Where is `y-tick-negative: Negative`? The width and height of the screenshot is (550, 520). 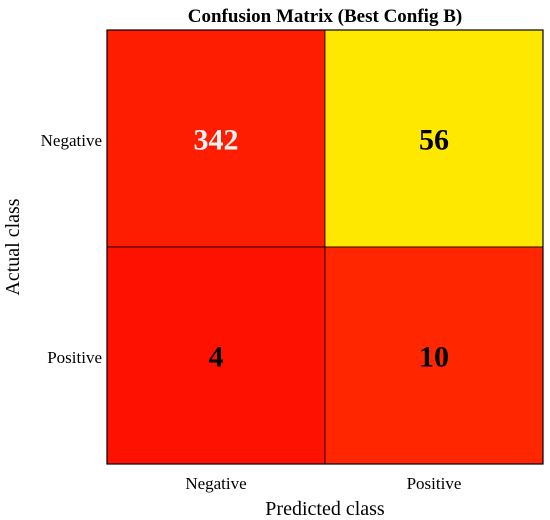 y-tick-negative: Negative is located at coordinates (71, 140).